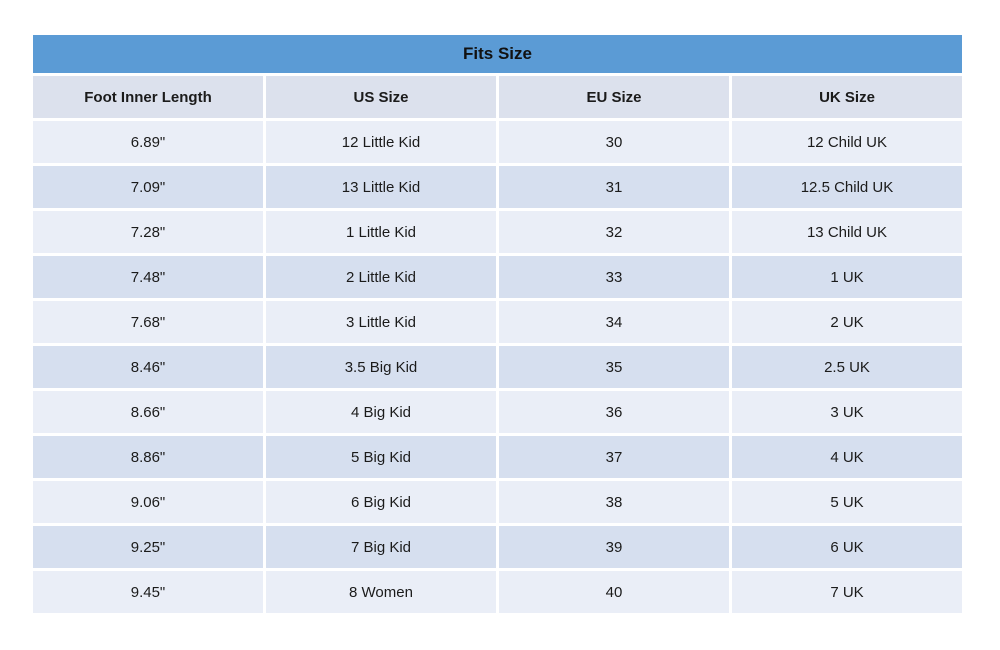 The height and width of the screenshot is (650, 1000). What do you see at coordinates (847, 412) in the screenshot?
I see `table-cell: 3 UK` at bounding box center [847, 412].